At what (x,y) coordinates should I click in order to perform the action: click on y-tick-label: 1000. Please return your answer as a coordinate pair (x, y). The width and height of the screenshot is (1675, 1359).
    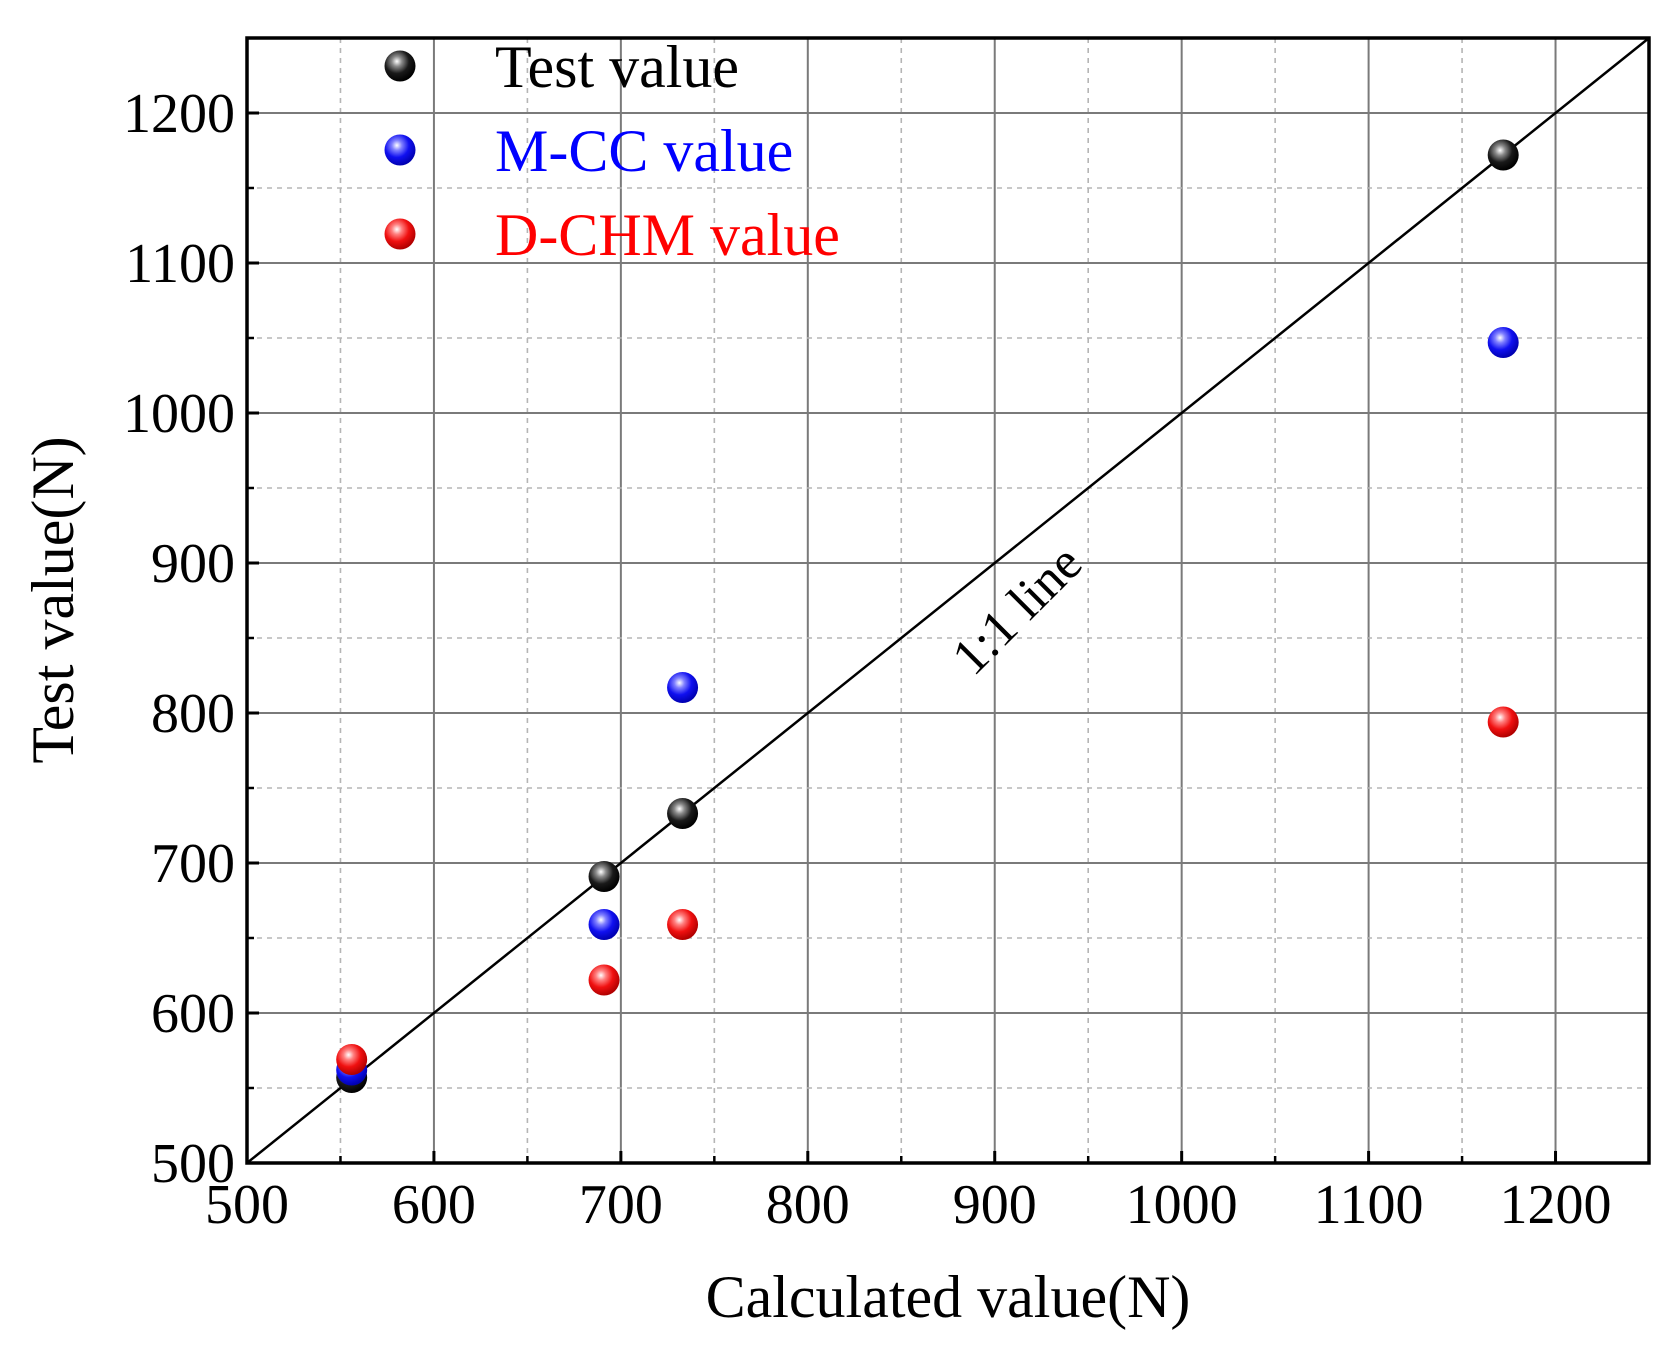
    Looking at the image, I should click on (179, 414).